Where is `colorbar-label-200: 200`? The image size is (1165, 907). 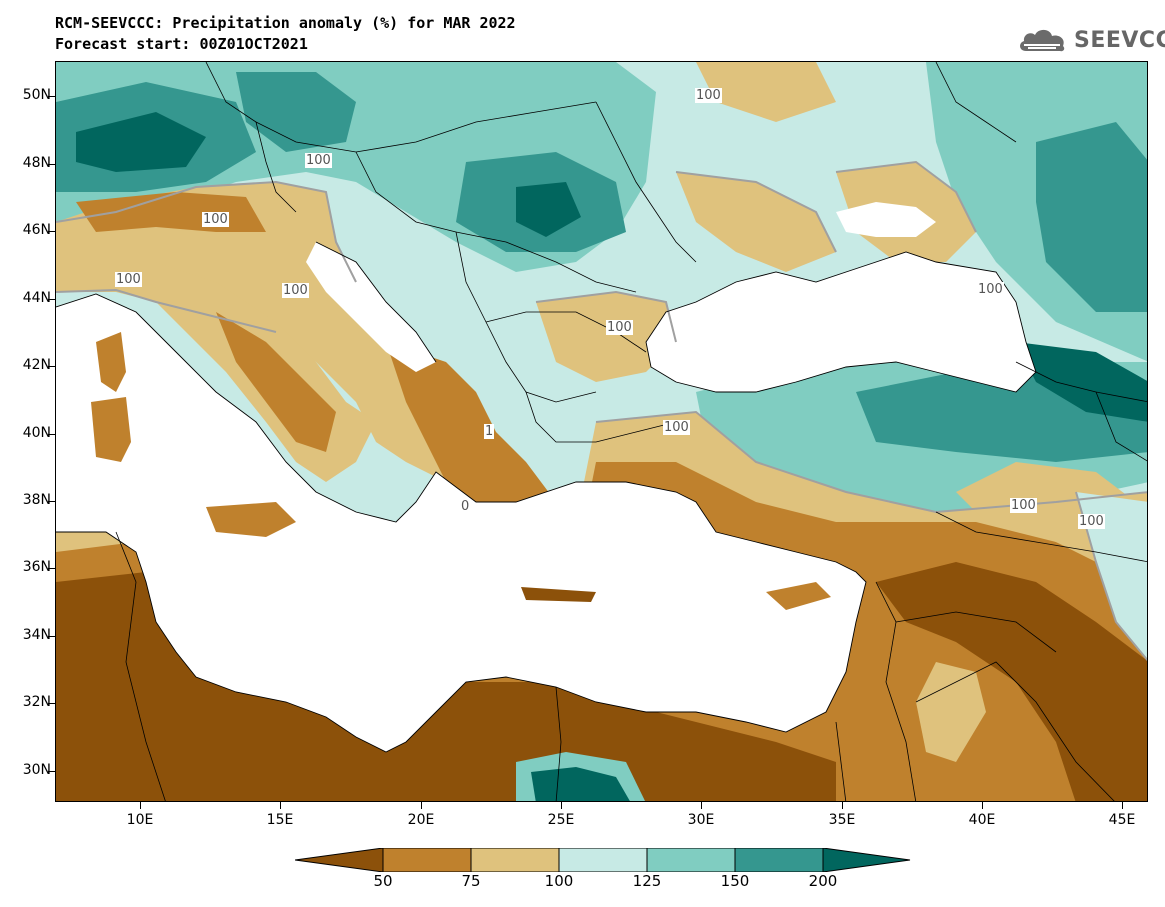
colorbar-label-200: 200 is located at coordinates (823, 881).